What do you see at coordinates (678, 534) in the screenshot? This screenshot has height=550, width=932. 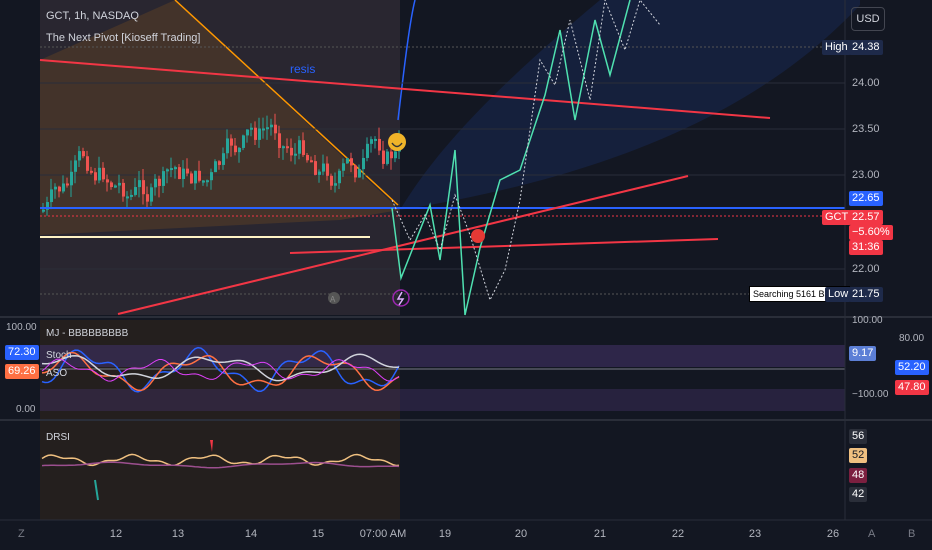 I see `time-label-22: 22` at bounding box center [678, 534].